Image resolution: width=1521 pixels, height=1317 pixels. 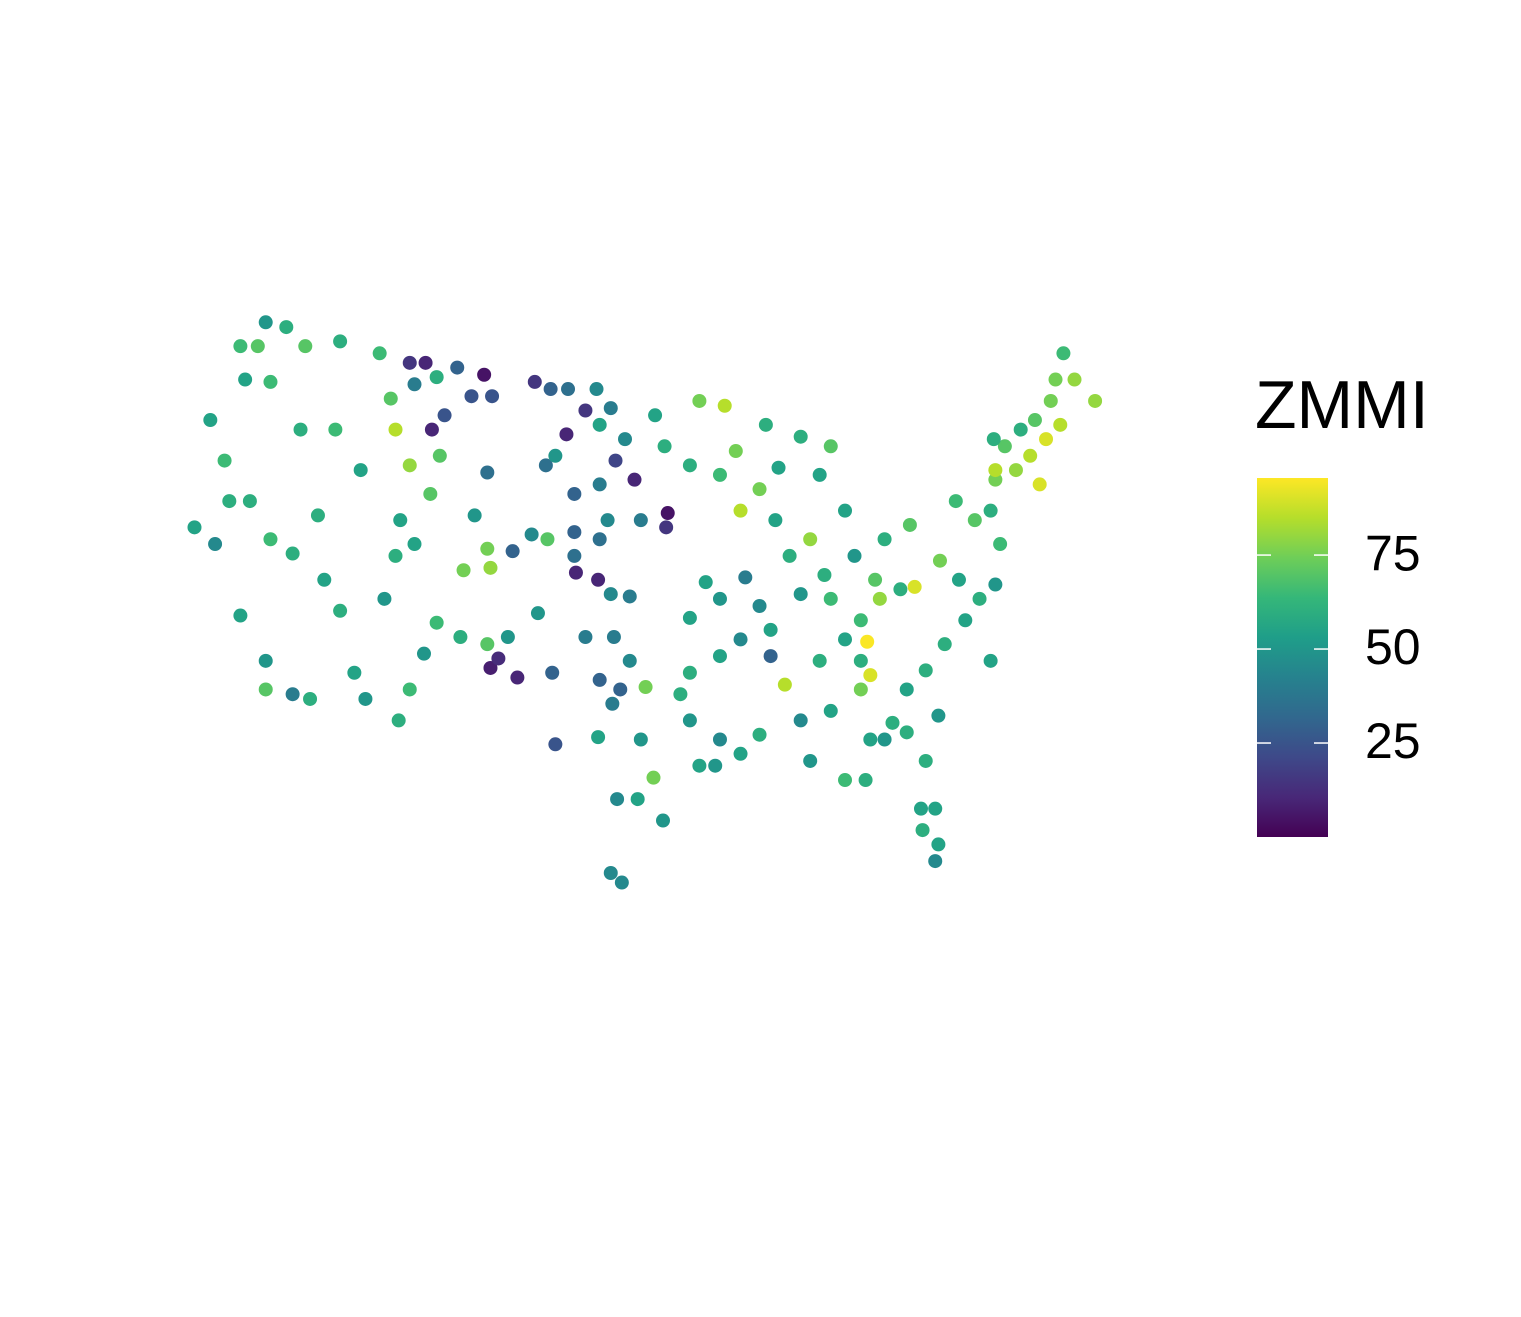 What do you see at coordinates (1342, 405) in the screenshot?
I see `legend-title: ZMMI` at bounding box center [1342, 405].